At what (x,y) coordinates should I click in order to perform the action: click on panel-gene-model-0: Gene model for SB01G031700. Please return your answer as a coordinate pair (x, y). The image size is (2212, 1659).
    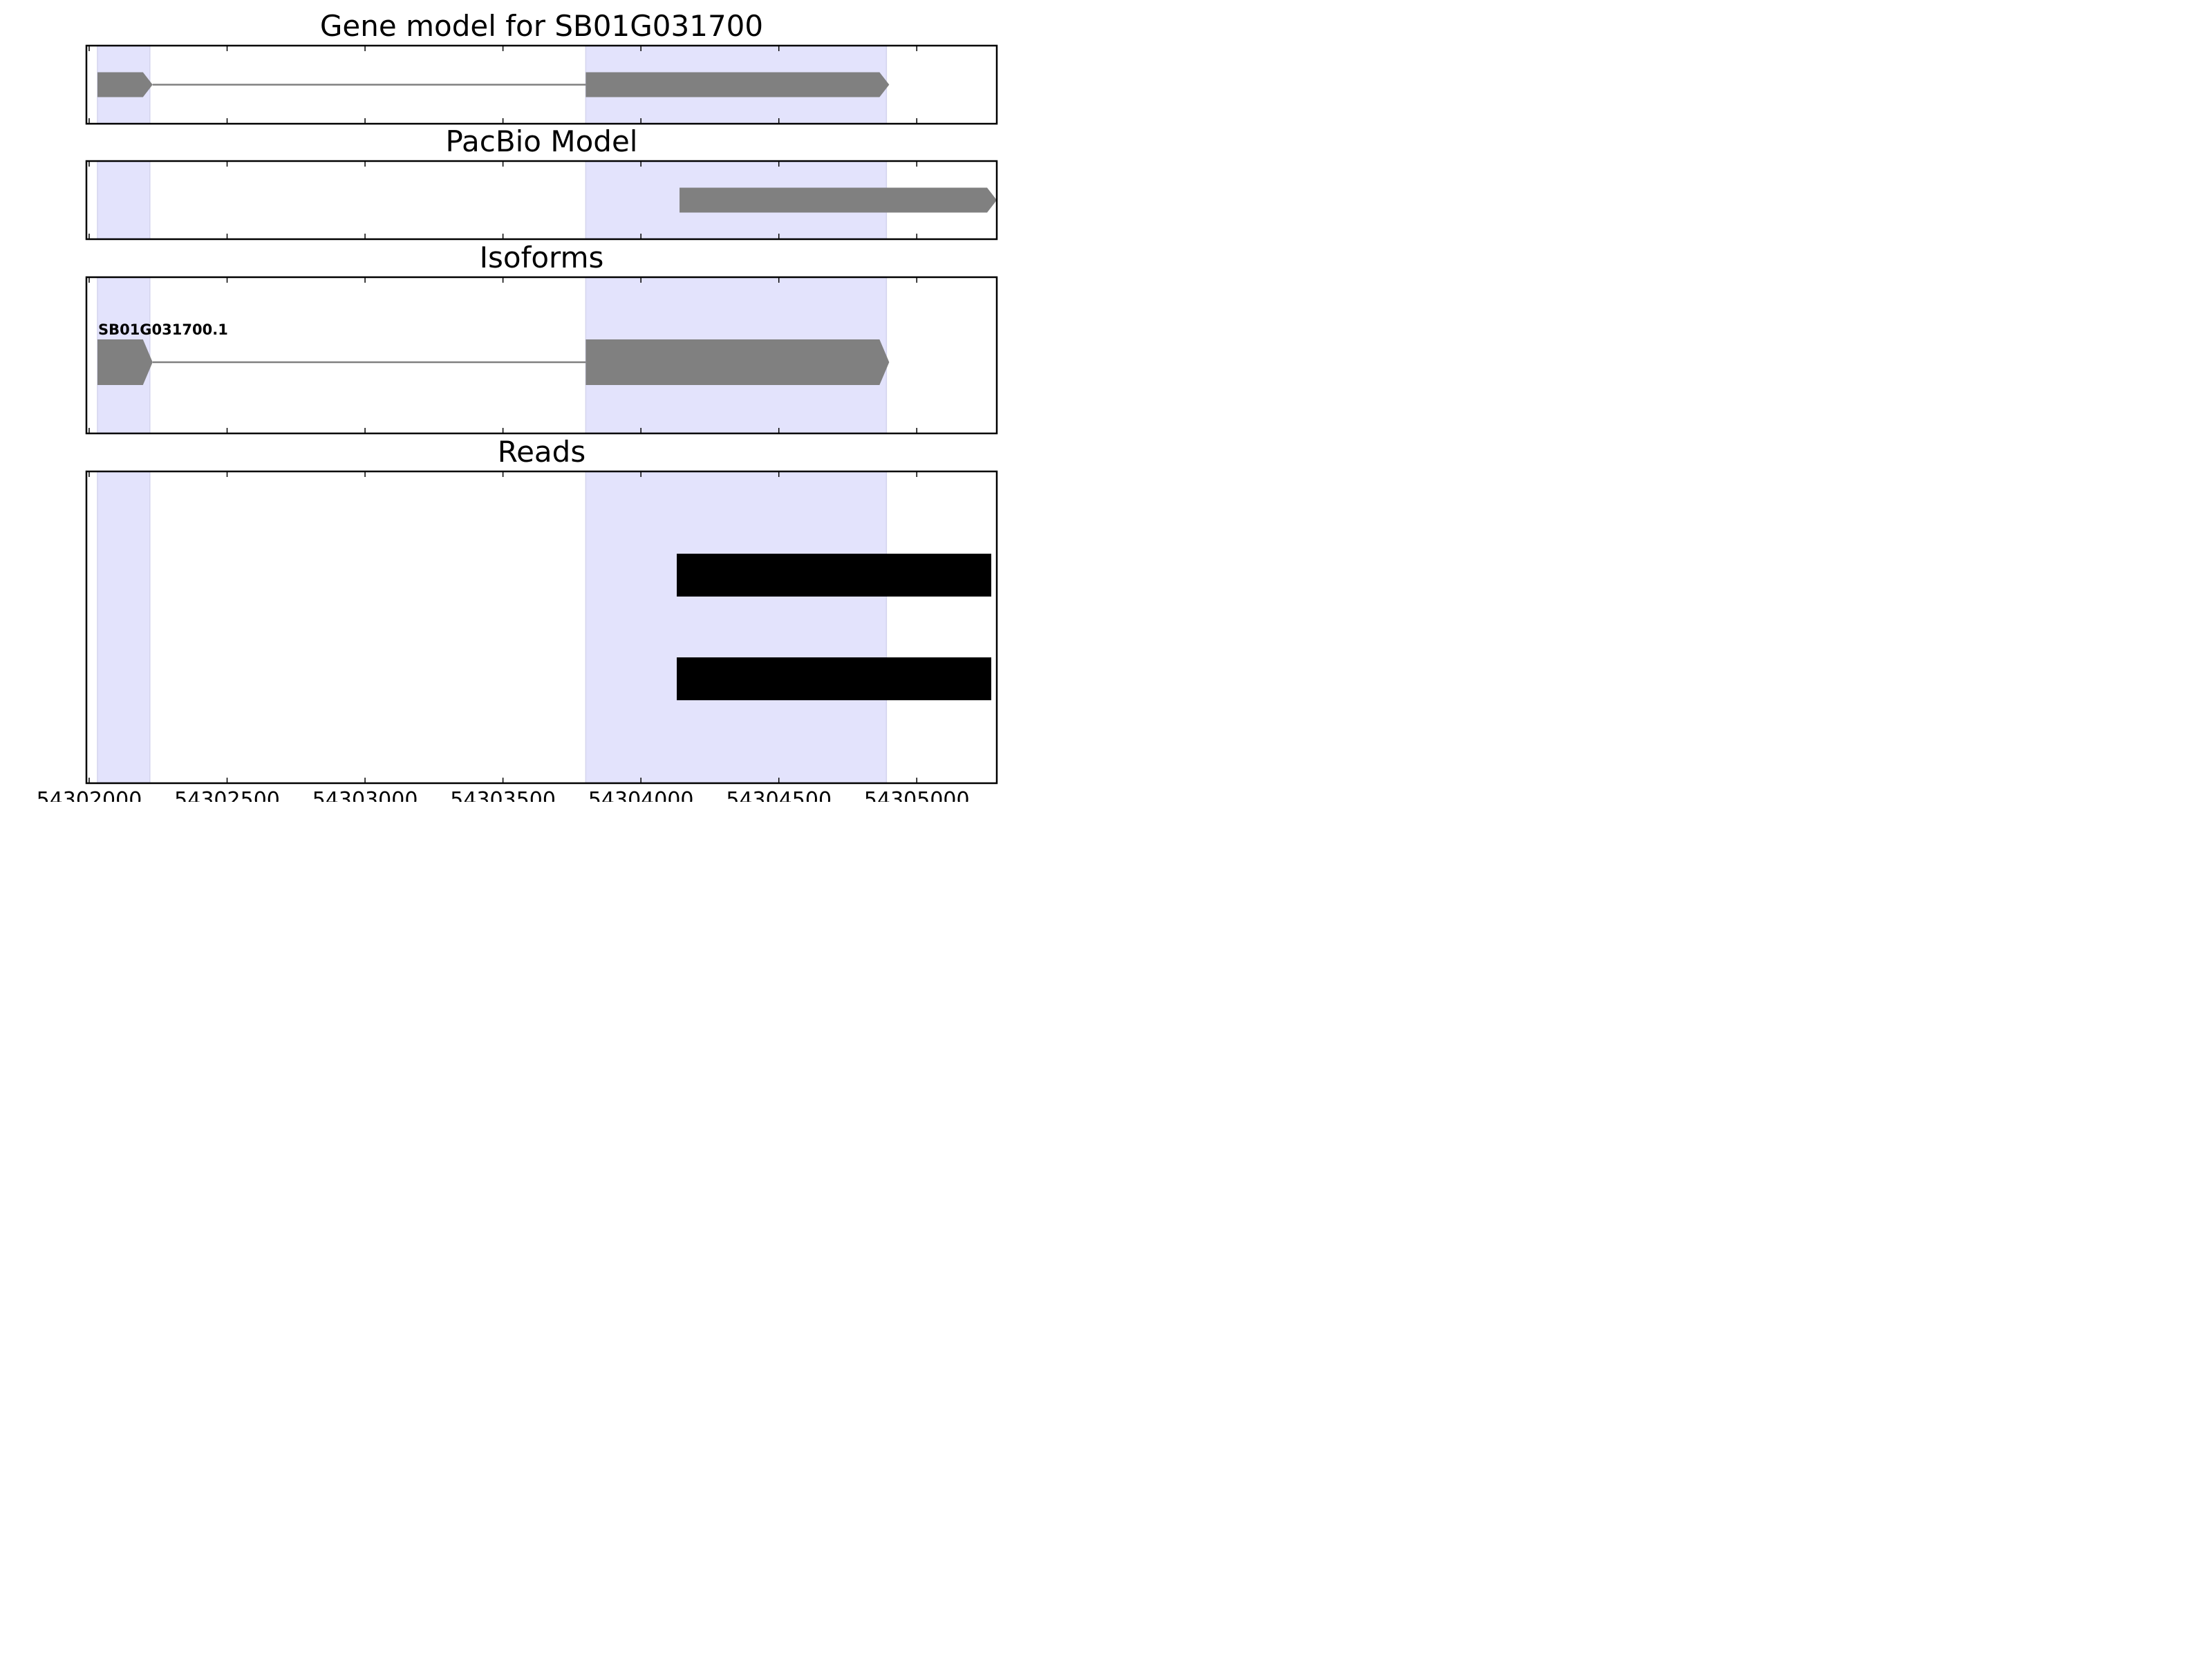
    Looking at the image, I should click on (541, 67).